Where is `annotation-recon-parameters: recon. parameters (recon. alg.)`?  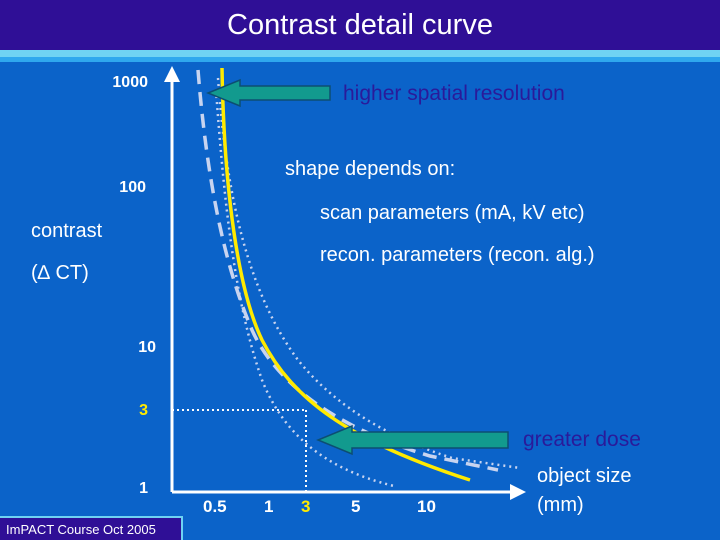 annotation-recon-parameters: recon. parameters (recon. alg.) is located at coordinates (457, 255).